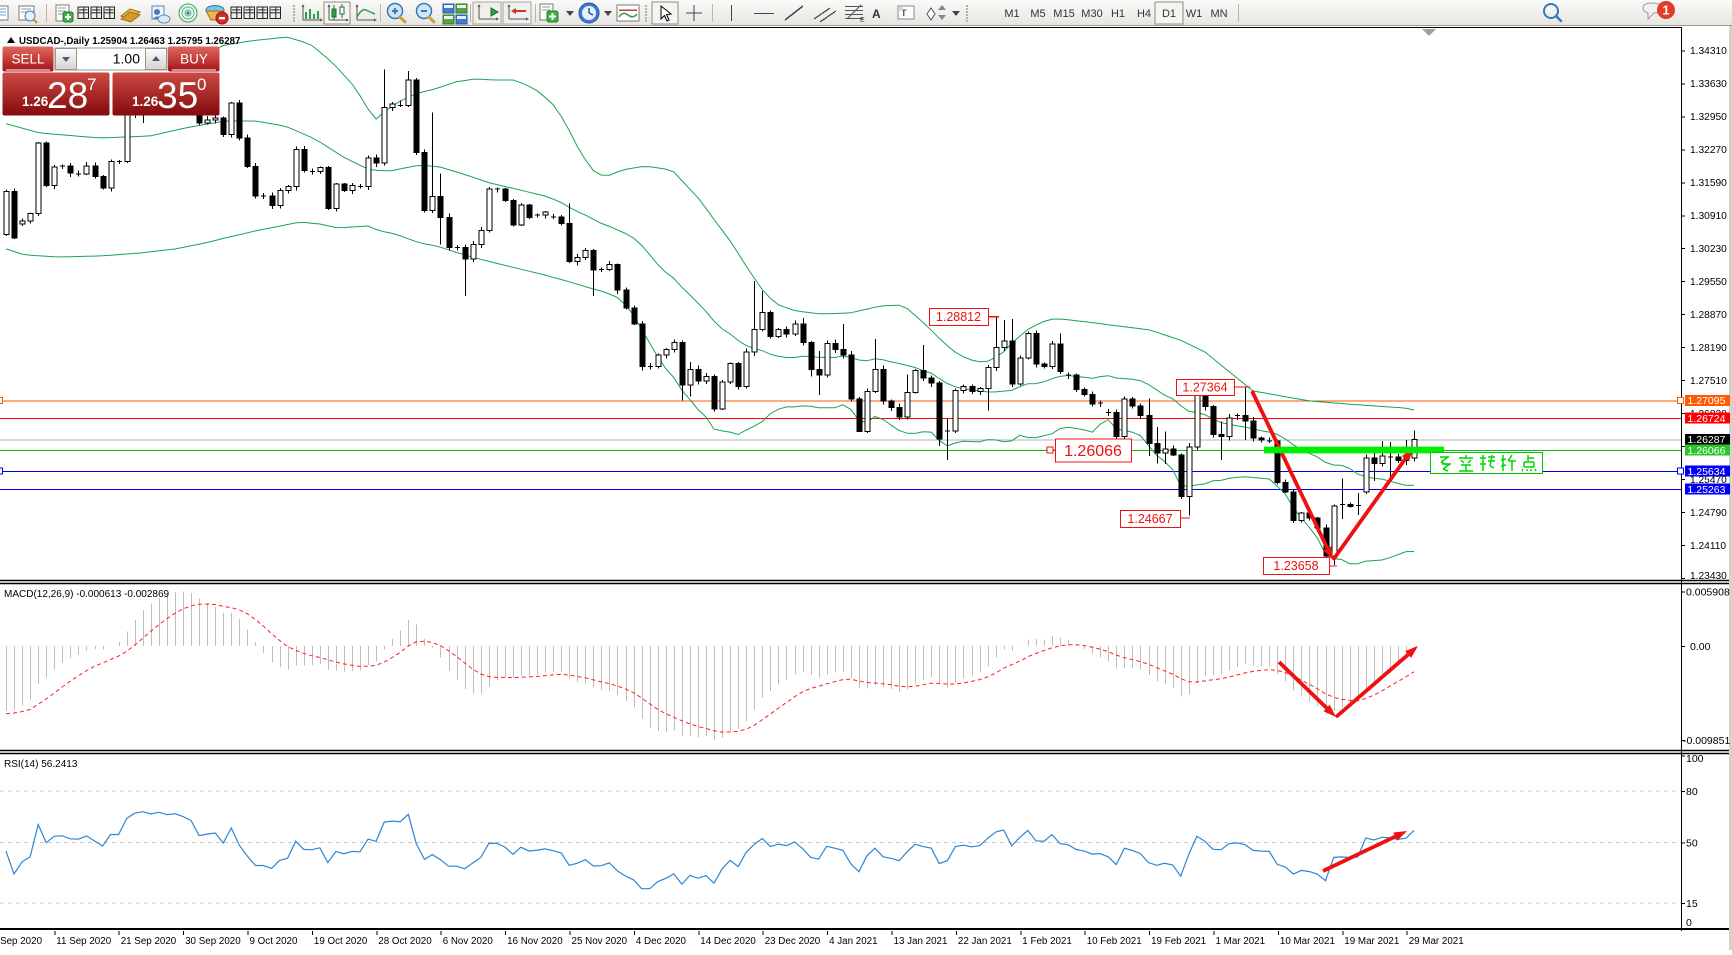 The height and width of the screenshot is (955, 1732). Describe the element at coordinates (985, 941) in the screenshot. I see `svg-text: 22 Jan 2021` at that location.